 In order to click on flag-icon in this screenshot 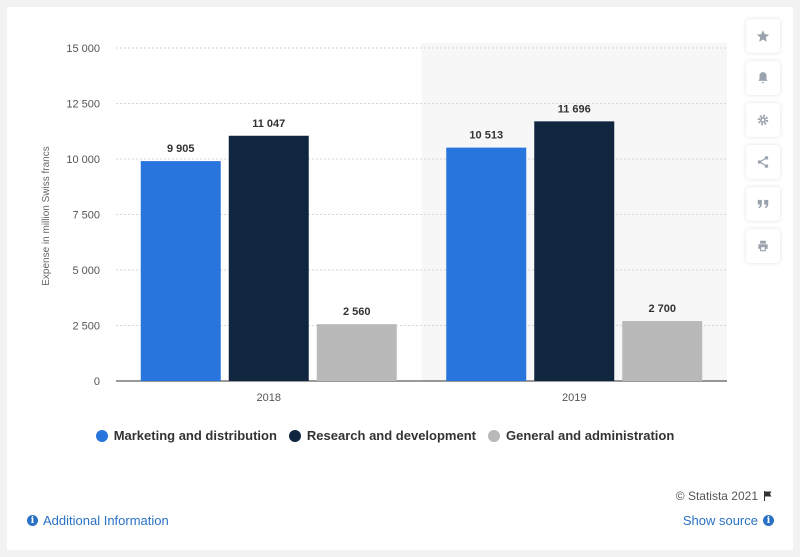, I will do `click(768, 496)`.